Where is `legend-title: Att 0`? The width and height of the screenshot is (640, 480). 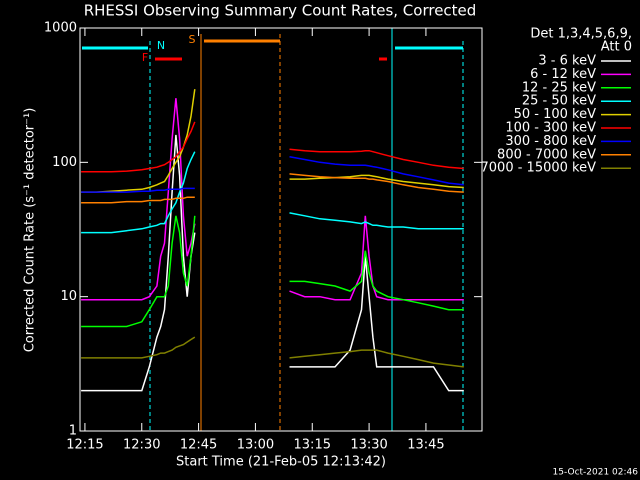
legend-title: Att 0 is located at coordinates (616, 47).